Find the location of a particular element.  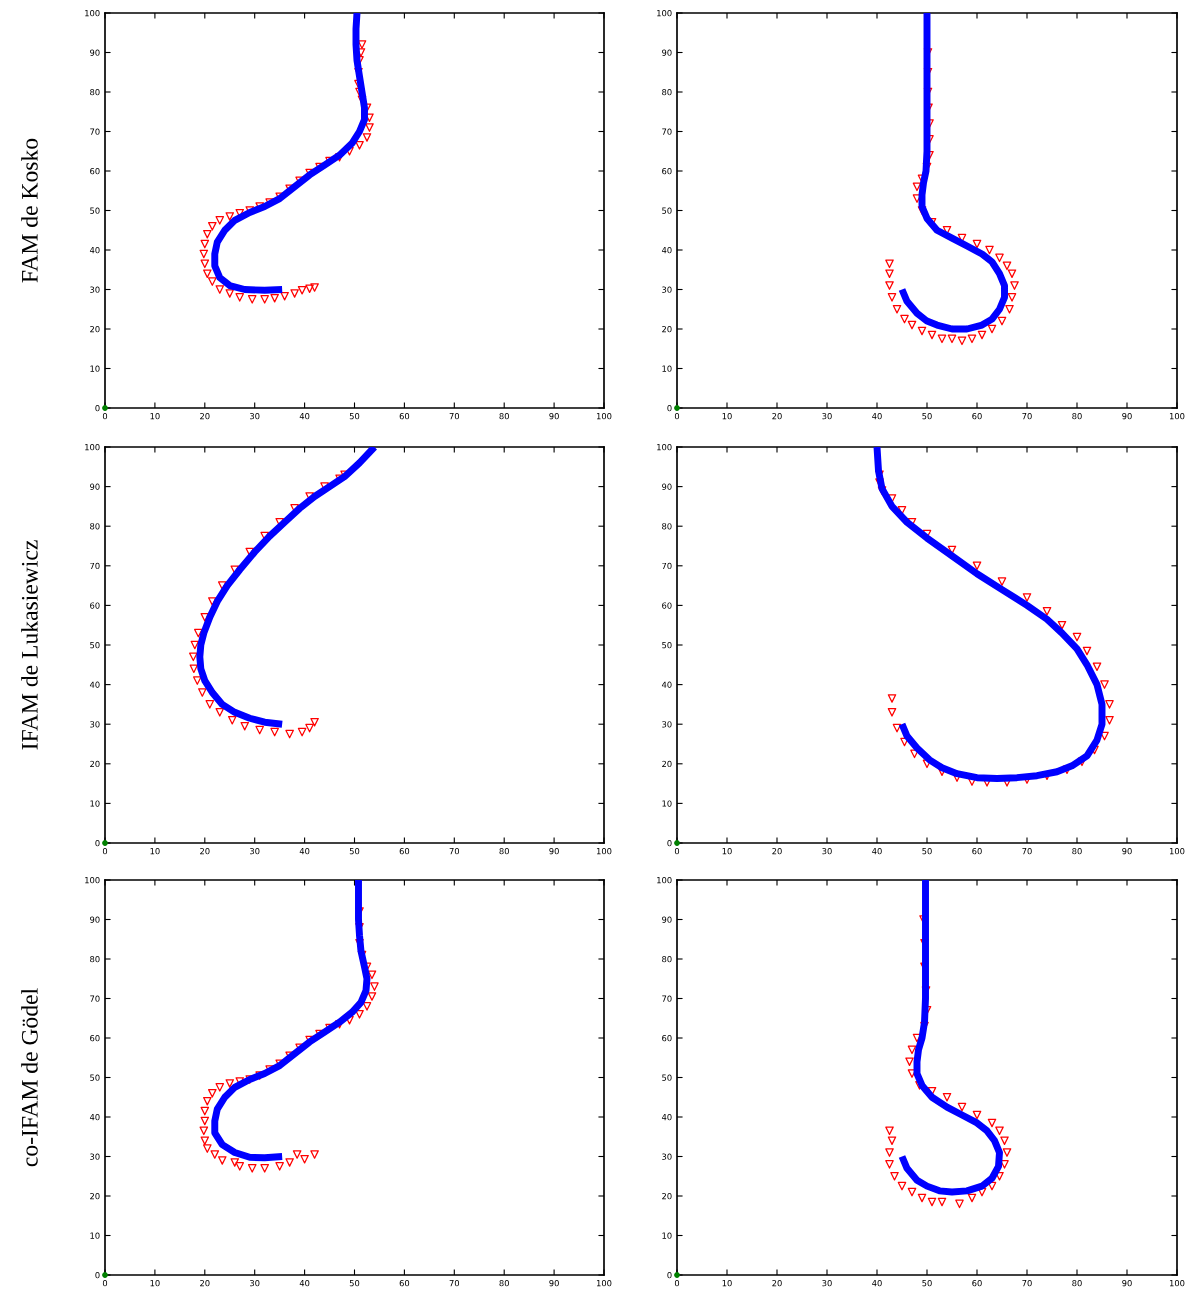

x-tick-label: 60 is located at coordinates (977, 1283).